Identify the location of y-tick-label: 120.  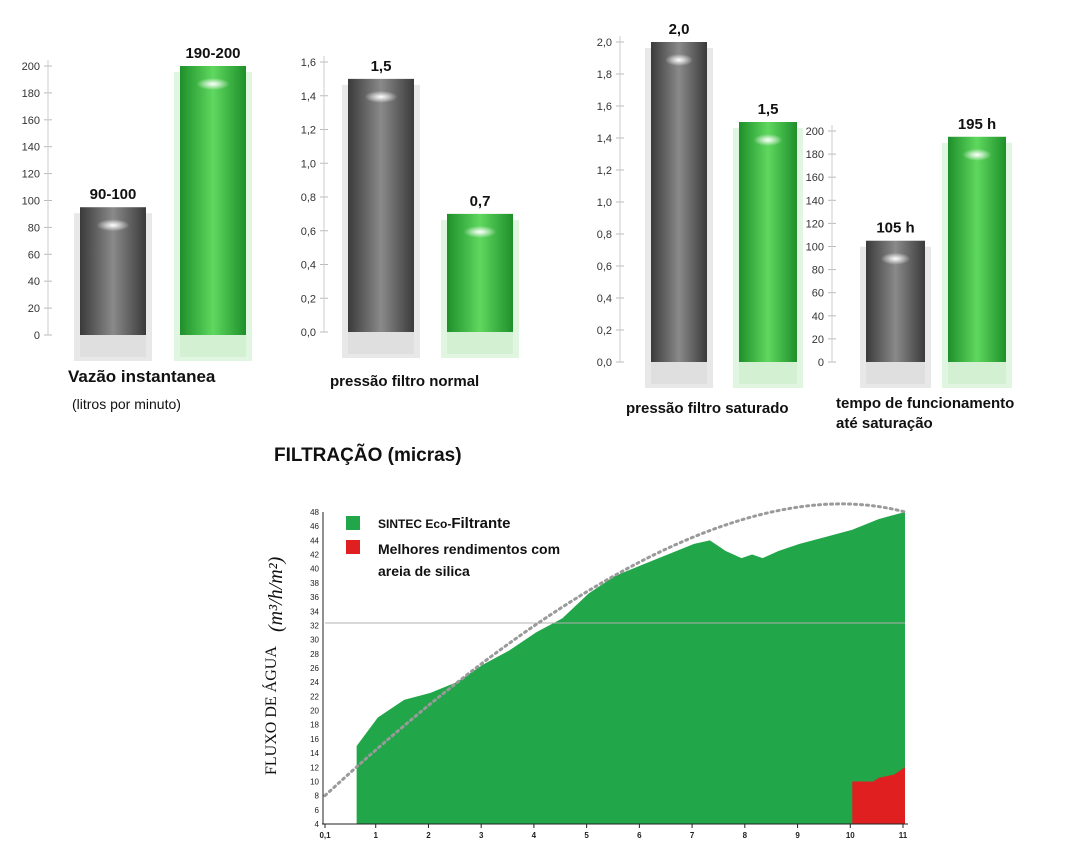
(31, 175).